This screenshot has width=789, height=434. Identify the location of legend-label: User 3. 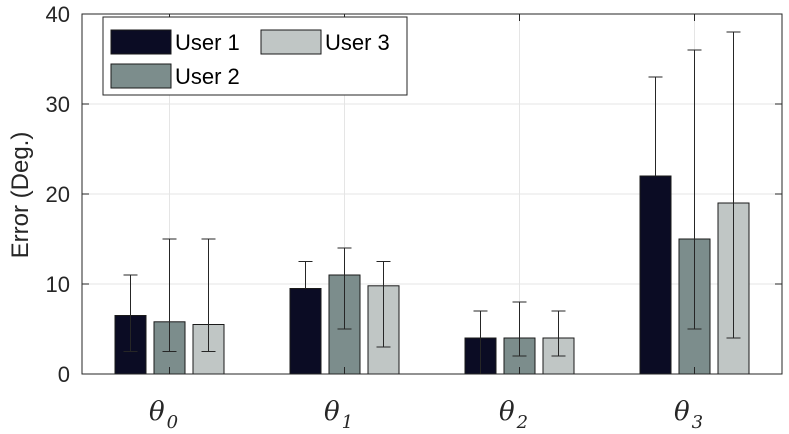
(357, 42).